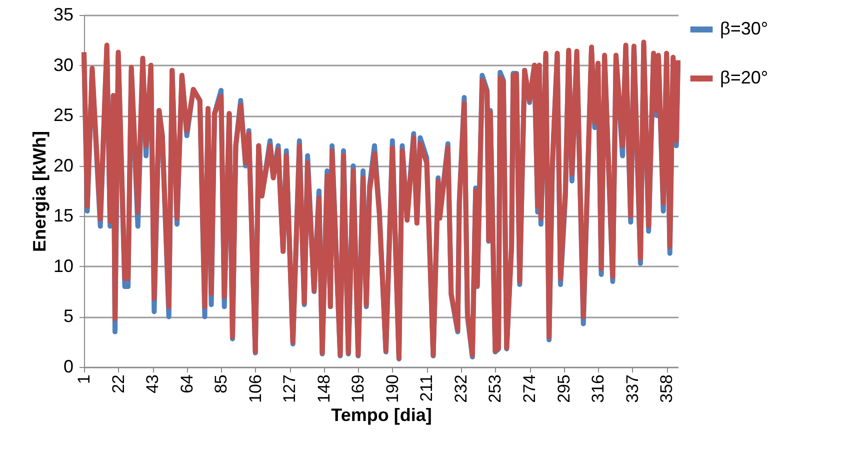 Image resolution: width=849 pixels, height=466 pixels. Describe the element at coordinates (495, 388) in the screenshot. I see `x-tick-label: 253` at that location.